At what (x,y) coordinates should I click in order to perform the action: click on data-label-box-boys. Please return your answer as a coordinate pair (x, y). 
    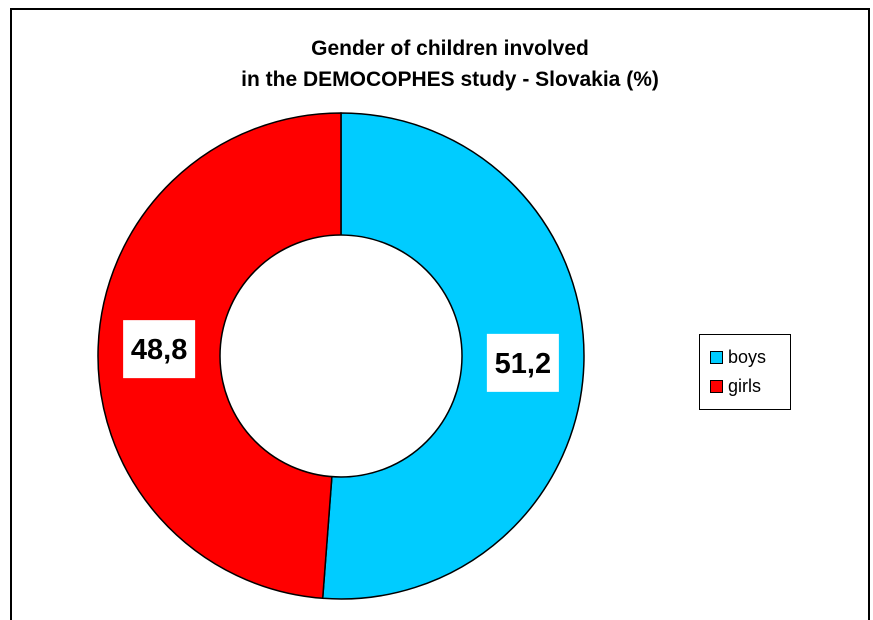
    Looking at the image, I should click on (522, 362).